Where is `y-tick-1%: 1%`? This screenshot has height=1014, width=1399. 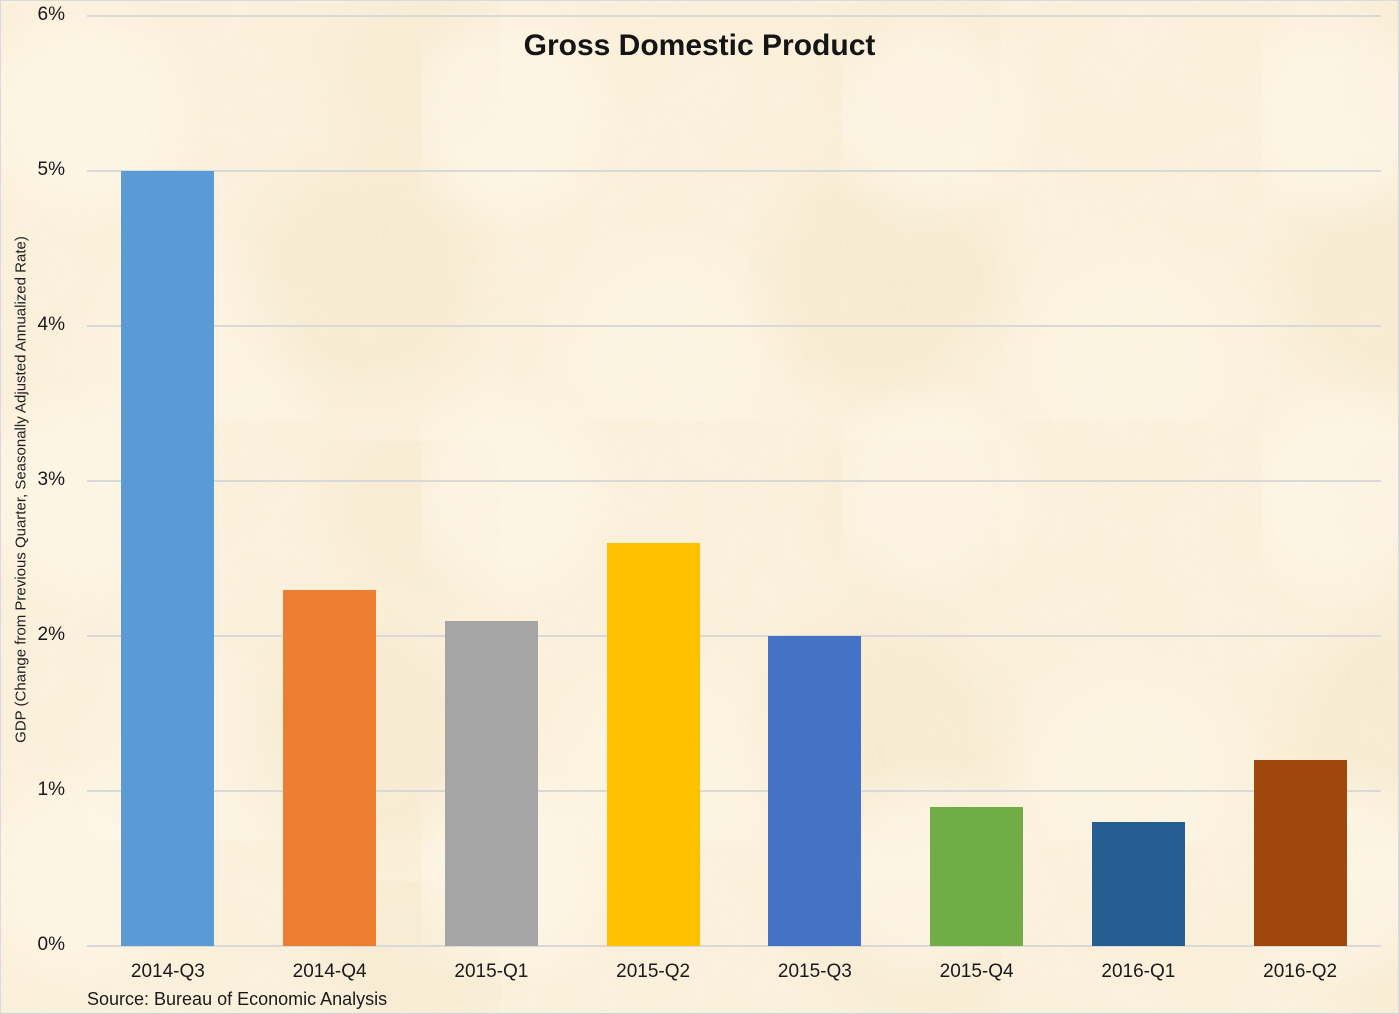 y-tick-1%: 1% is located at coordinates (51, 789).